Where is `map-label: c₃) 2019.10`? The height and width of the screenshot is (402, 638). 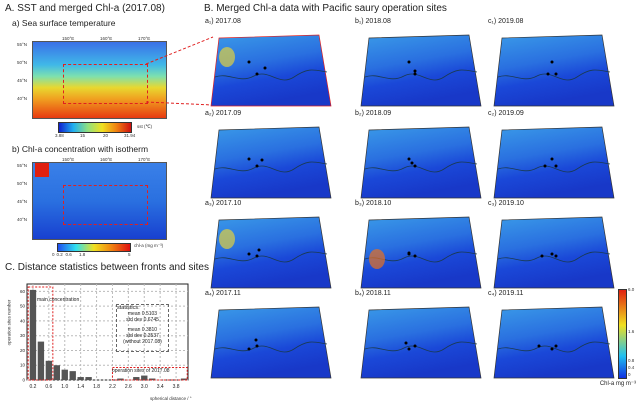
map-label: c₃) 2019.10 is located at coordinates (506, 203).